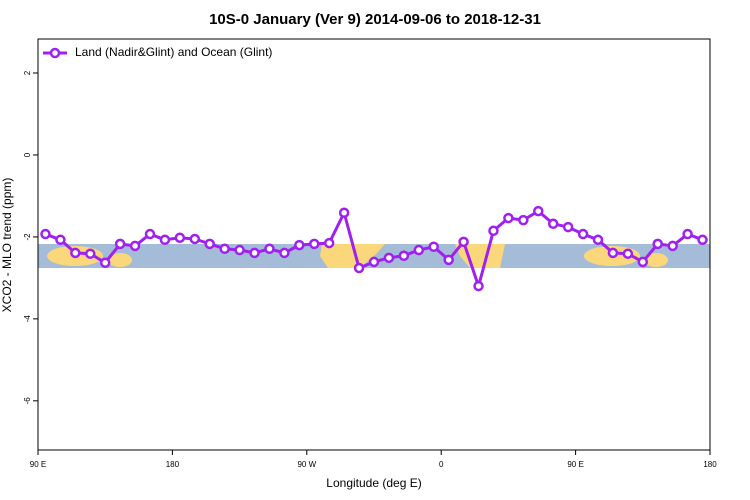  Describe the element at coordinates (173, 52) in the screenshot. I see `legend-label: Land (Nadir&Glint) and Ocean (Glint)` at that location.